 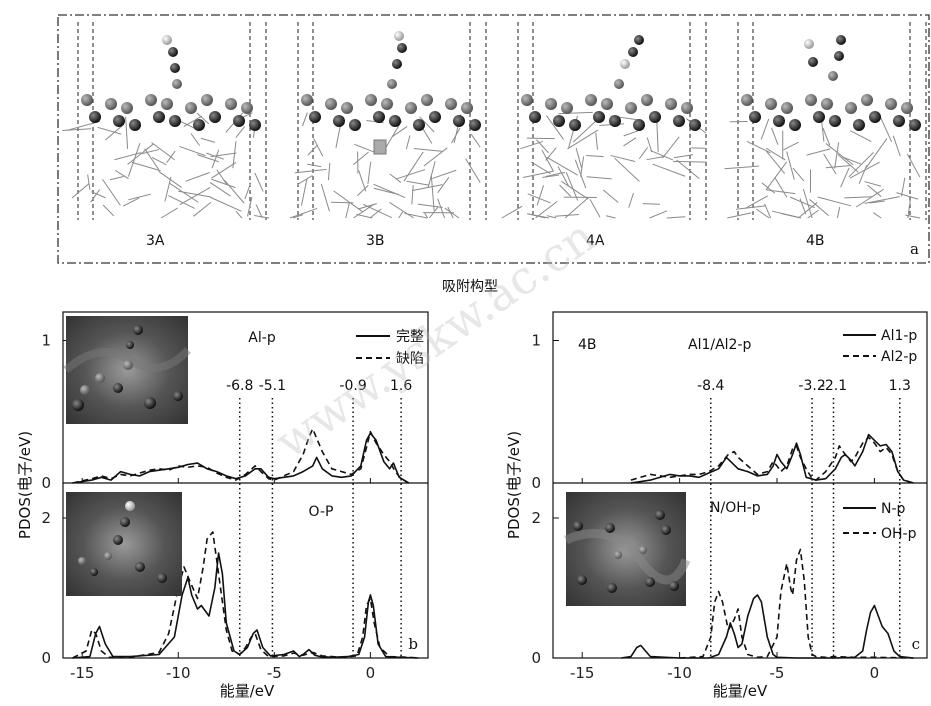 I want to click on marker-label: 1.6, so click(x=401, y=386).